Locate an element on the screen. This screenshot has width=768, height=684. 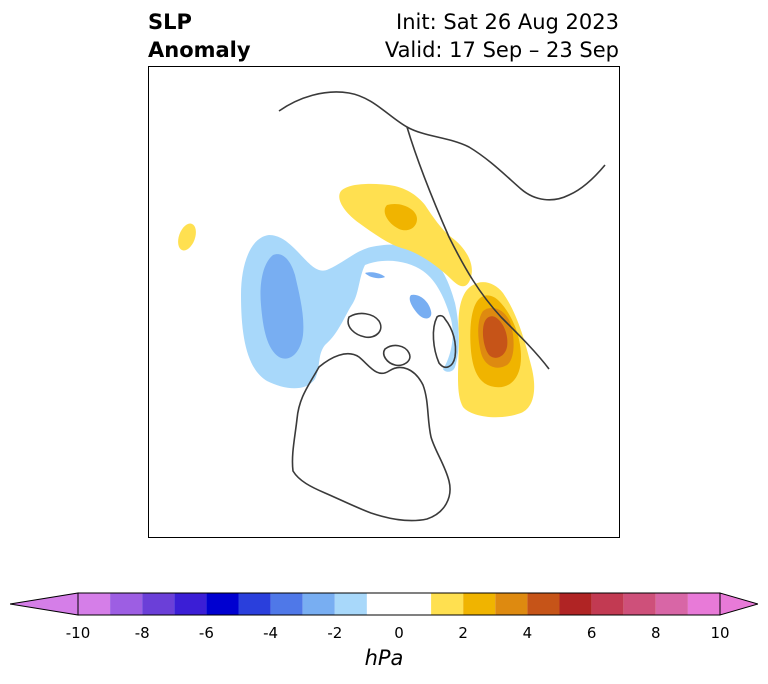
colorbar-tick-label: 4 is located at coordinates (527, 633).